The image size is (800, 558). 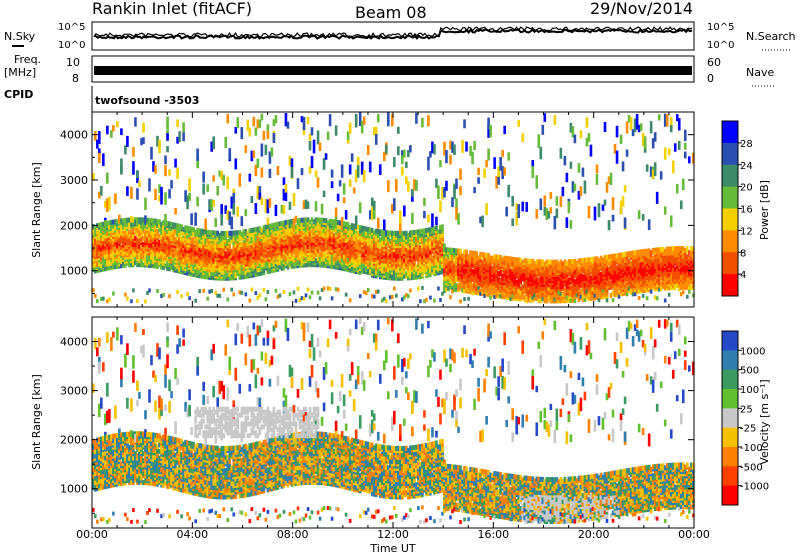 I want to click on noise-left-tick-bottom: 10^0, so click(x=71, y=45).